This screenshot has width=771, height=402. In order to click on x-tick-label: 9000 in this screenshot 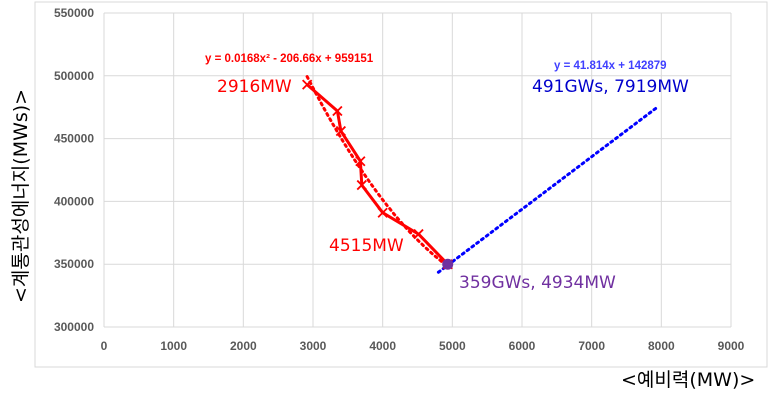, I will do `click(731, 346)`.